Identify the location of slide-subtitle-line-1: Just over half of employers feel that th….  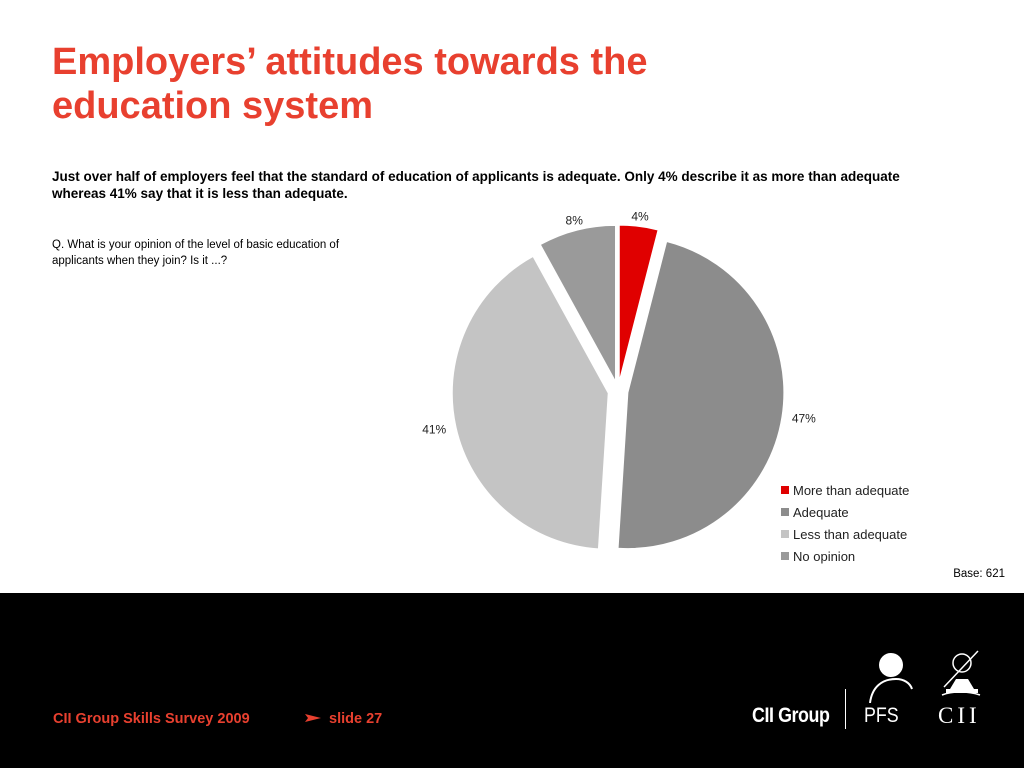
(476, 176).